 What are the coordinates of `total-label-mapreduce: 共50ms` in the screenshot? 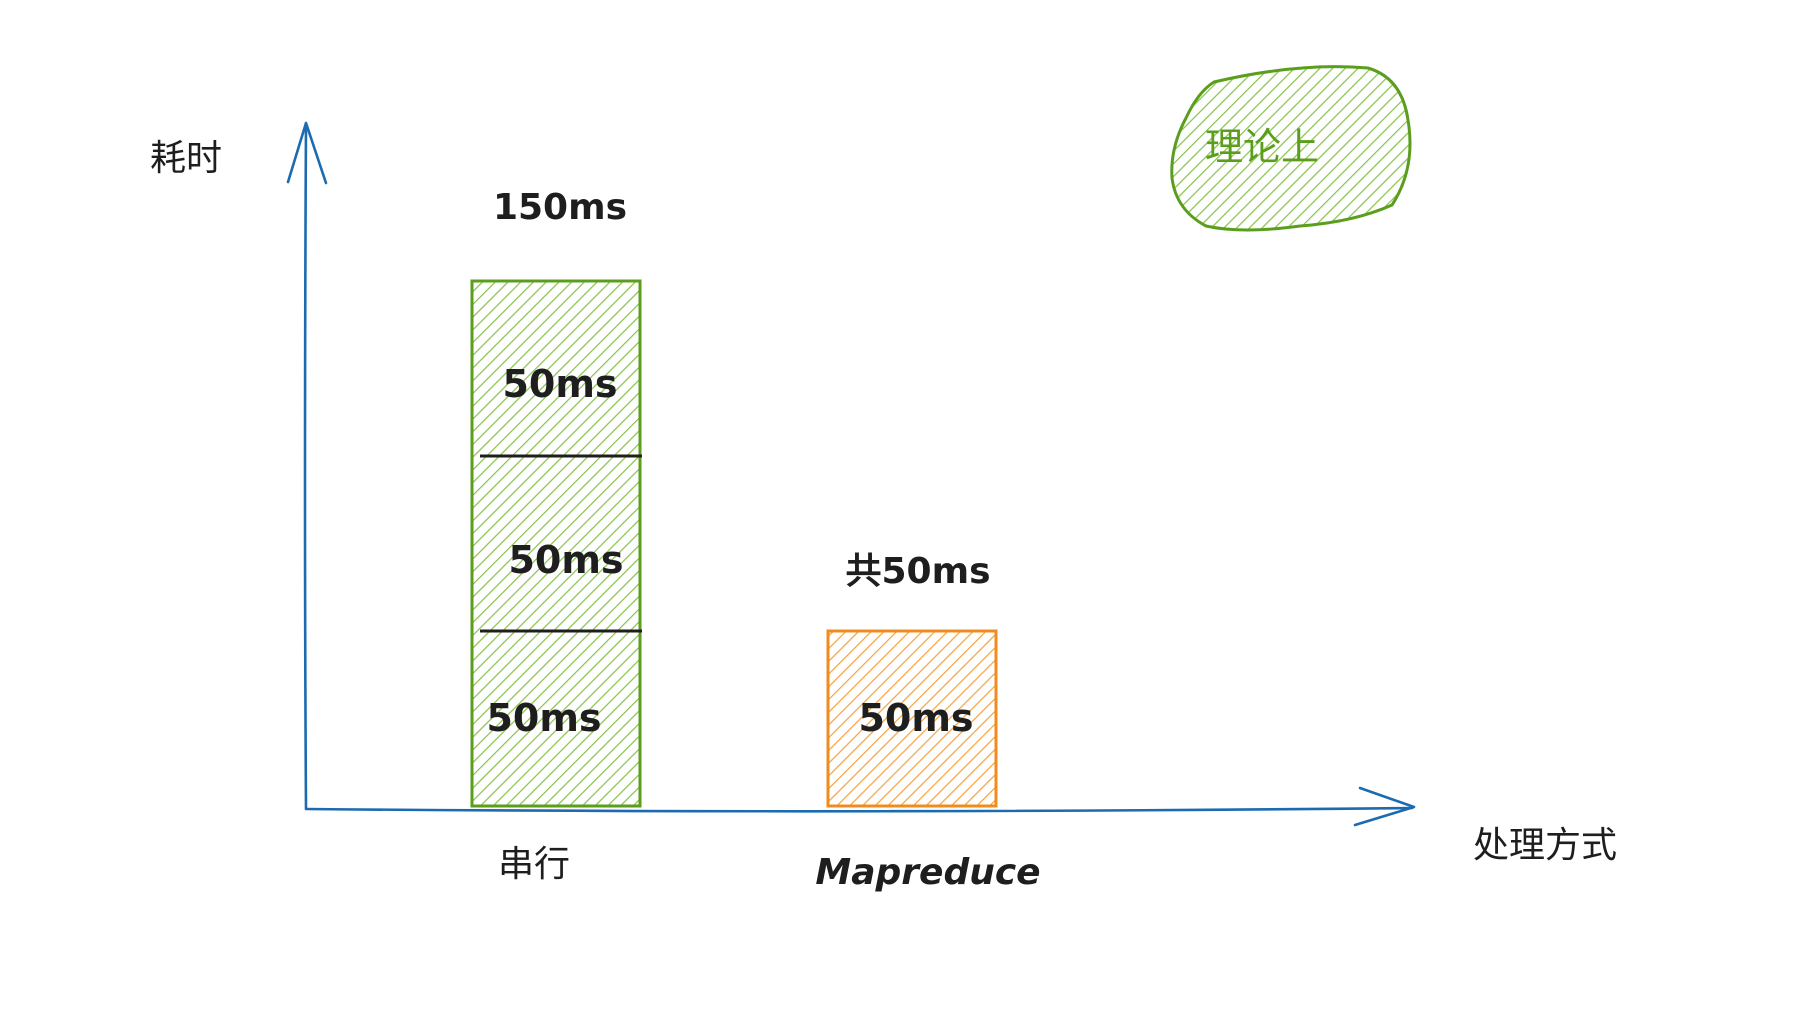 It's located at (917, 571).